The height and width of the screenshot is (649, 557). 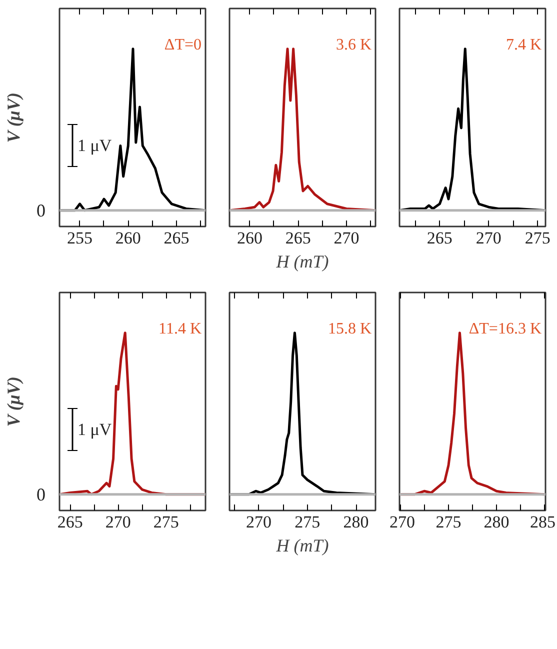 What do you see at coordinates (505, 329) in the screenshot?
I see `annotation: ΔT=16.3 K` at bounding box center [505, 329].